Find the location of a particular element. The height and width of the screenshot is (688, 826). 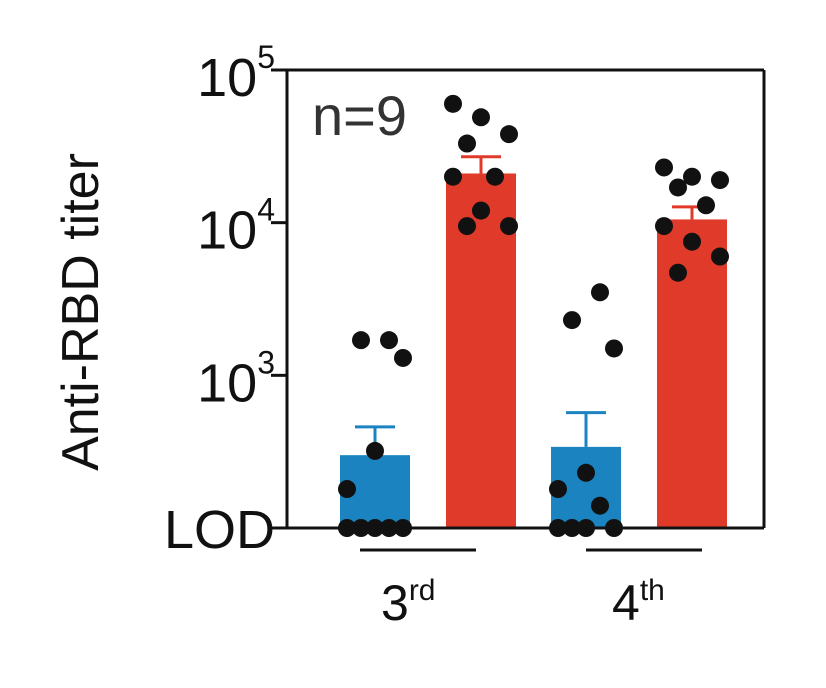

y-tick-label-2: 10⁴ is located at coordinates (236, 226).